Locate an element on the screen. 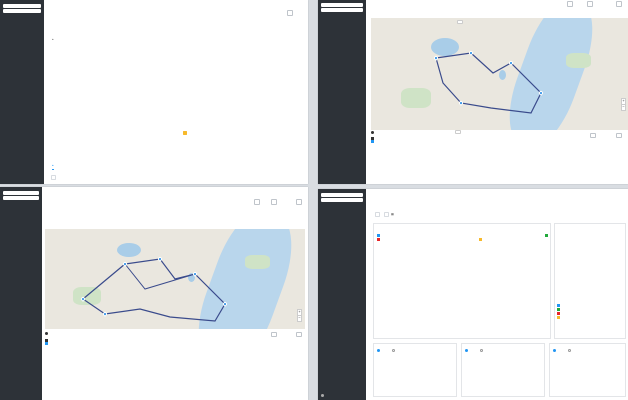 Image resolution: width=628 pixels, height=400 pixels. route-path is located at coordinates (488, 83).